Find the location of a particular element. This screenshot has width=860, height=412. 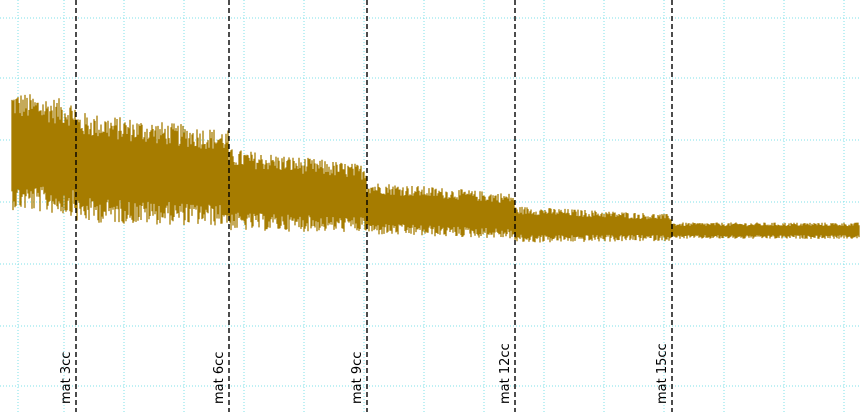

marker-label-1: mat 3cc is located at coordinates (66, 378).